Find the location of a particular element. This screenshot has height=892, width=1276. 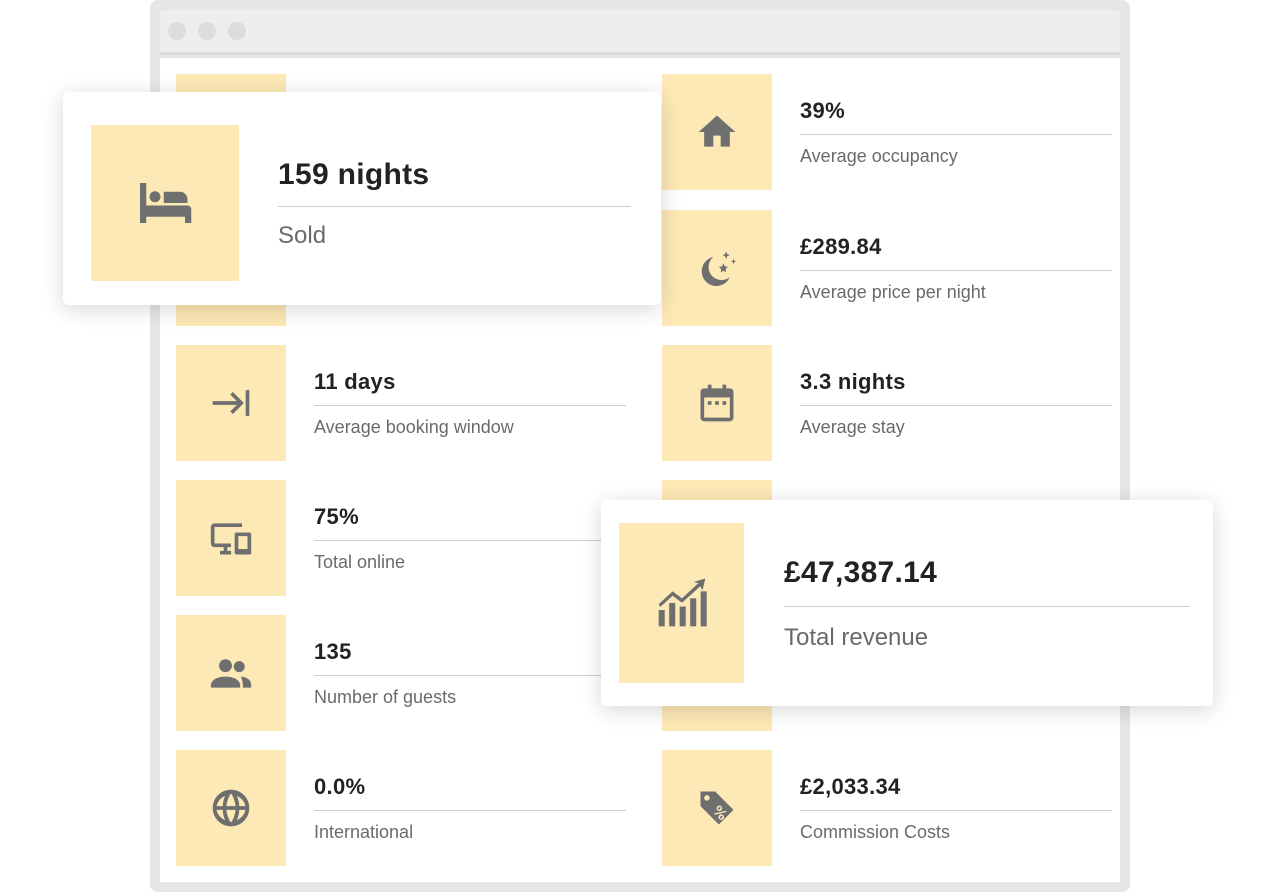

window-dot-close is located at coordinates (177, 31).